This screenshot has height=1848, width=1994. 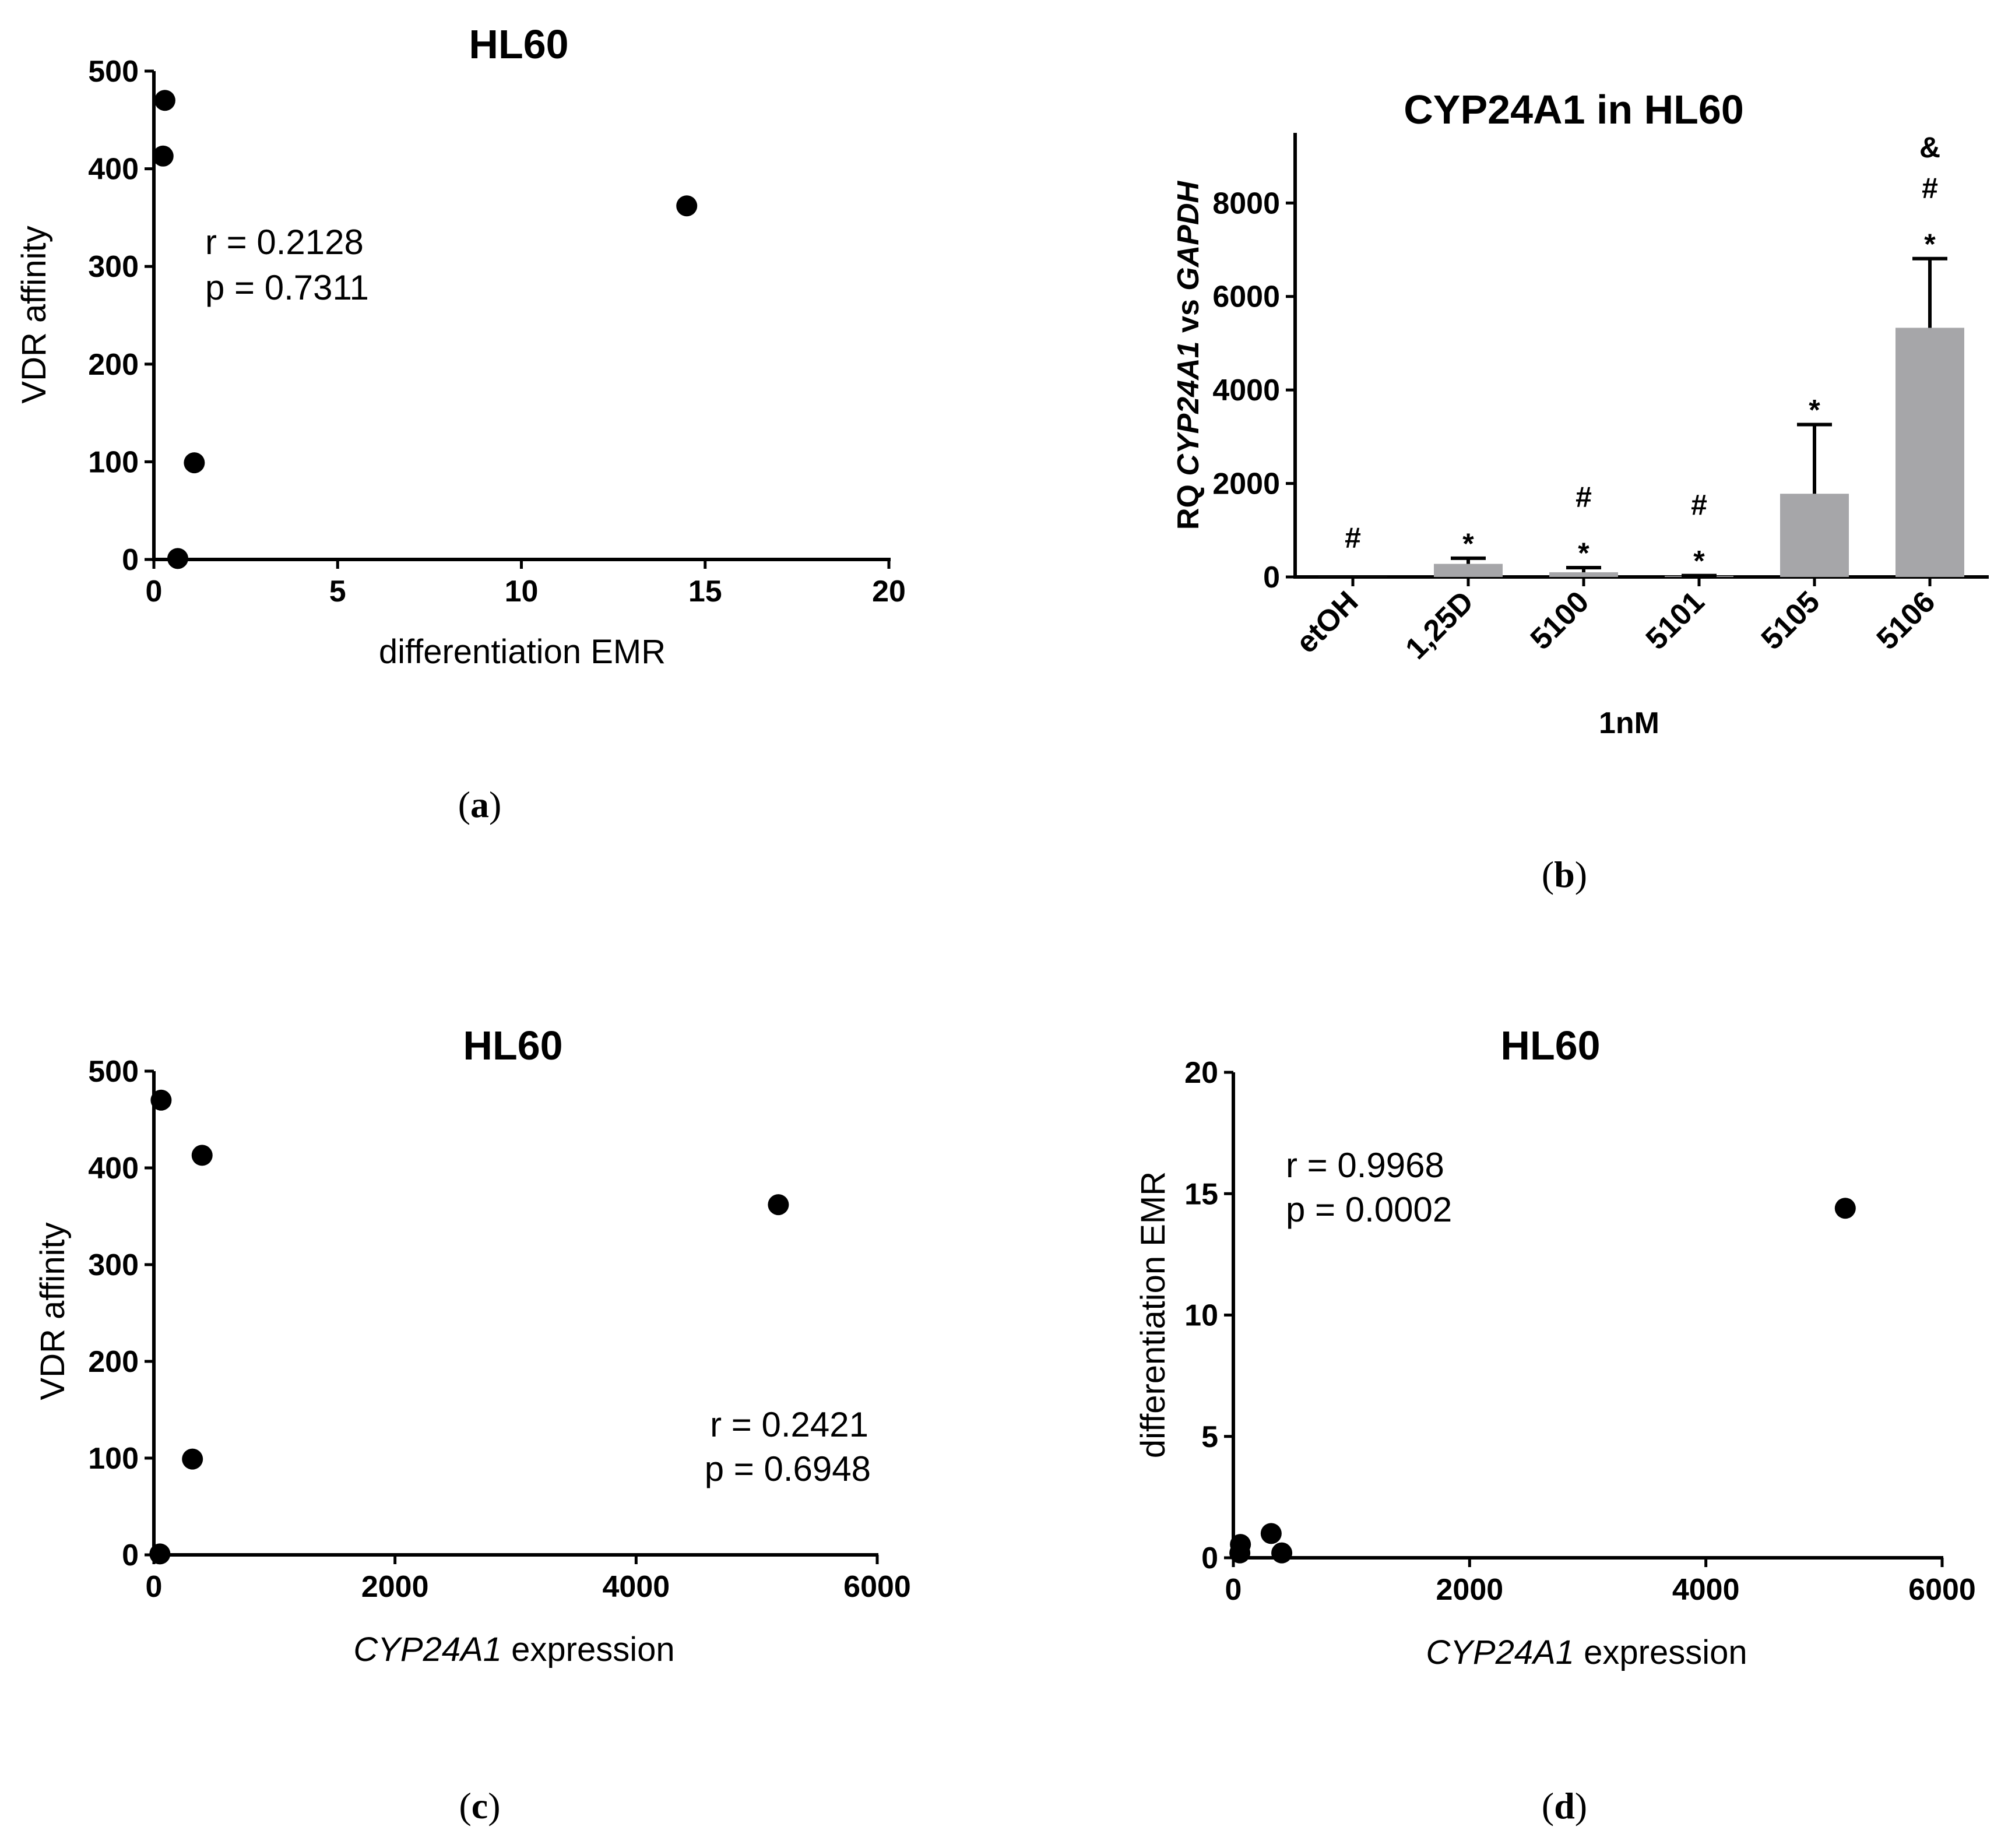 I want to click on panel-b-caption: (b), so click(x=1565, y=874).